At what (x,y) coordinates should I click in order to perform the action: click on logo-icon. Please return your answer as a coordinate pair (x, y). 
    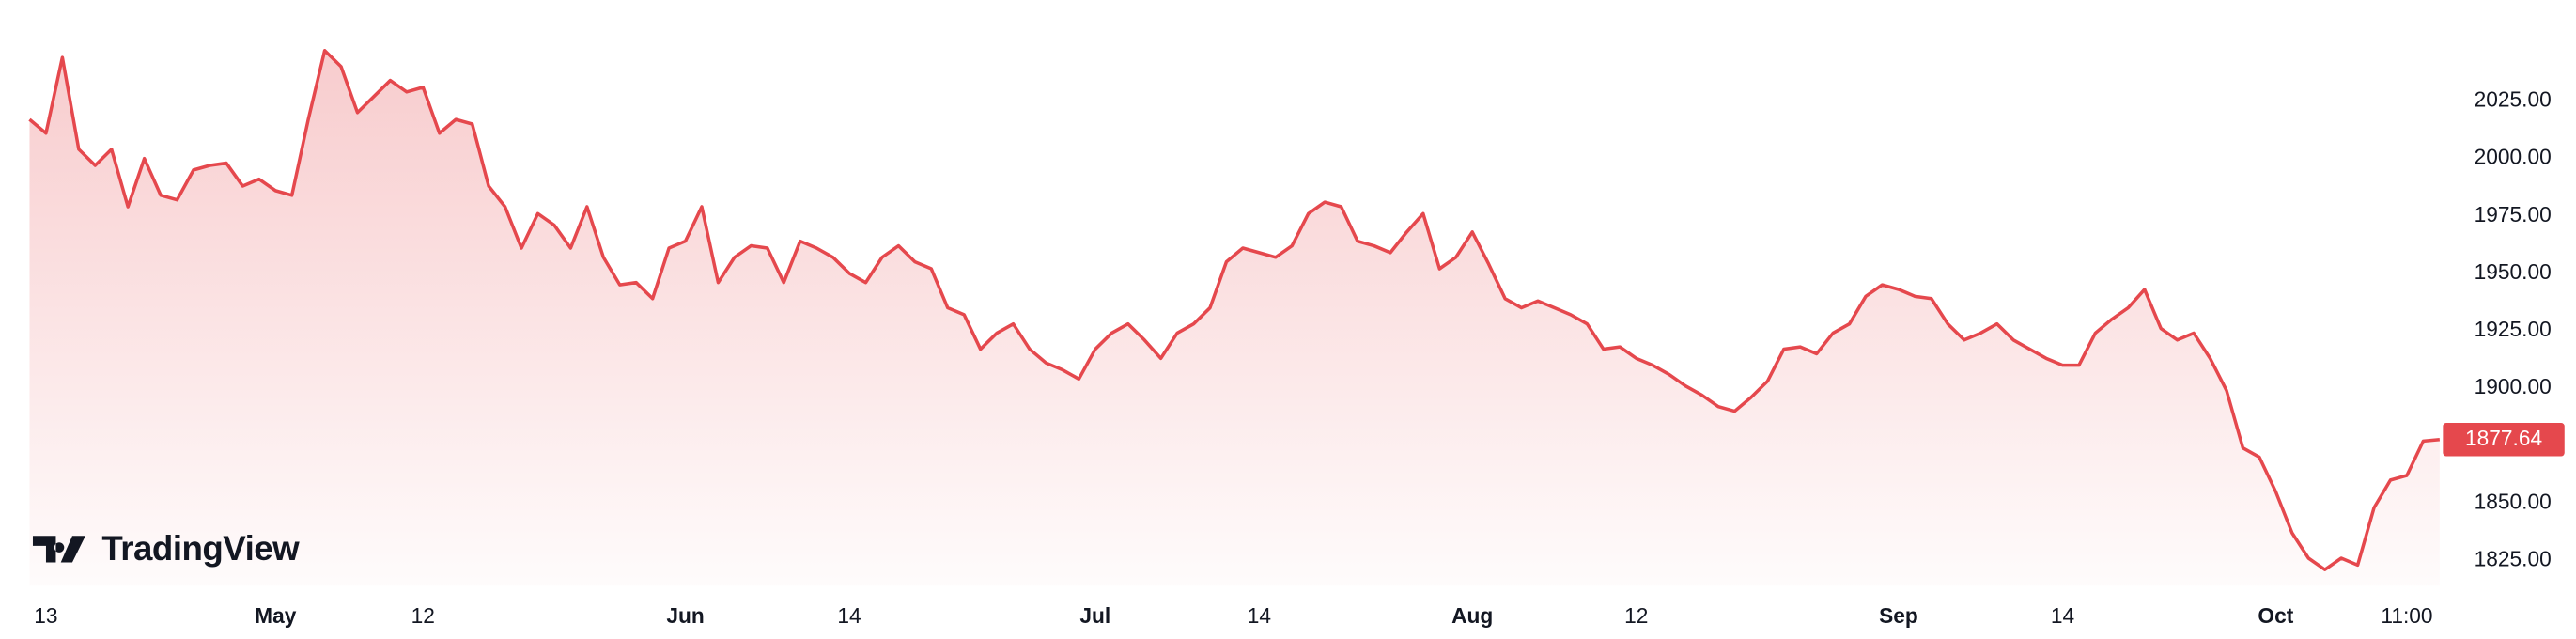
    Looking at the image, I should click on (58, 549).